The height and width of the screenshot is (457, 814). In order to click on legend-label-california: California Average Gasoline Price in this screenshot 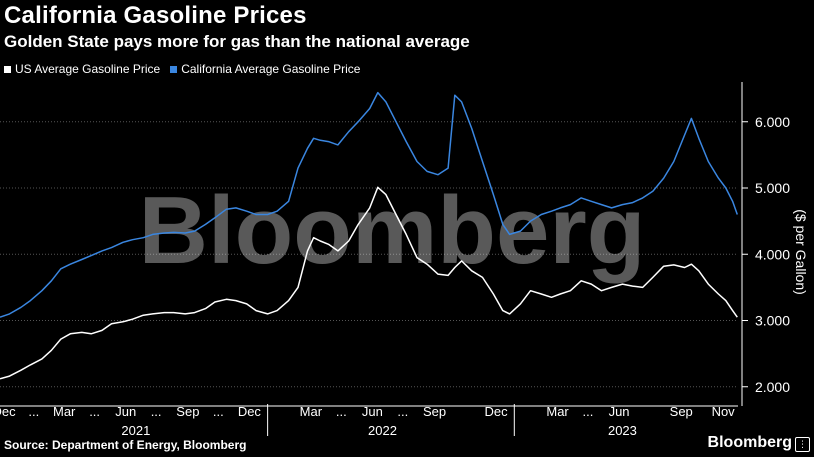, I will do `click(271, 69)`.